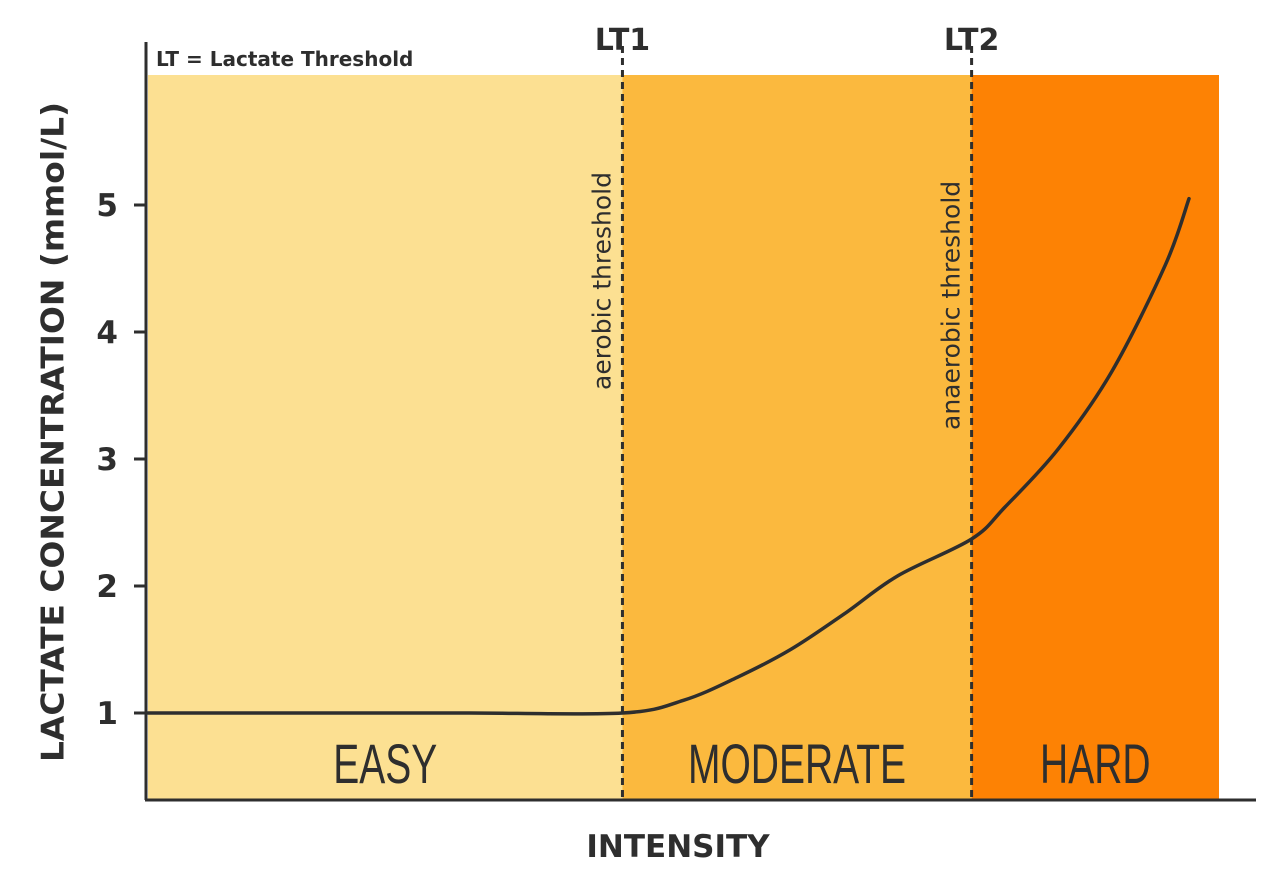 Image resolution: width=1280 pixels, height=880 pixels. I want to click on y-tick-label: 5, so click(107, 206).